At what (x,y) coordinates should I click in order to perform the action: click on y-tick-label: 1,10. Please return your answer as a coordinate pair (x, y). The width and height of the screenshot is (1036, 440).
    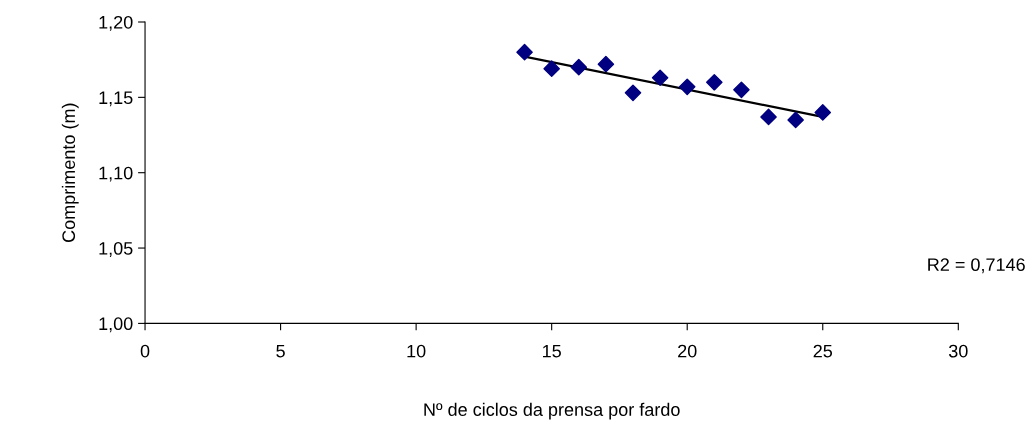
    Looking at the image, I should click on (116, 174).